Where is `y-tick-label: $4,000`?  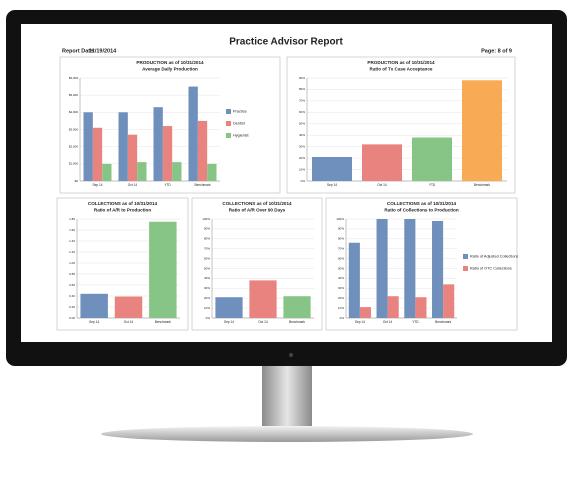
y-tick-label: $4,000 is located at coordinates (74, 112).